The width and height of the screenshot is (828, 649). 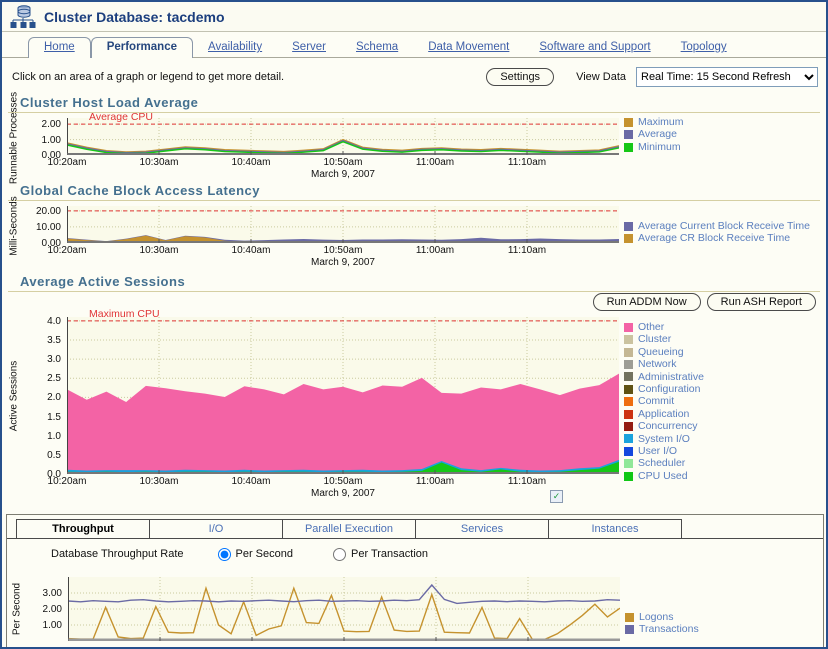 I want to click on legend-item-average: Average, so click(x=725, y=134).